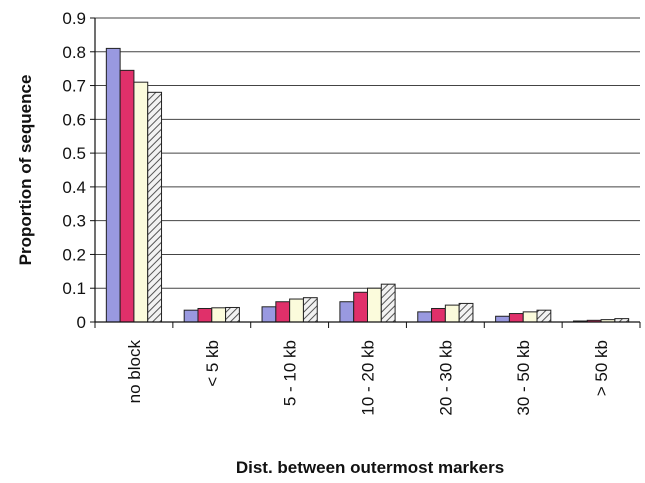 The image size is (645, 483). Describe the element at coordinates (81, 322) in the screenshot. I see `y-tick-label: 0` at that location.